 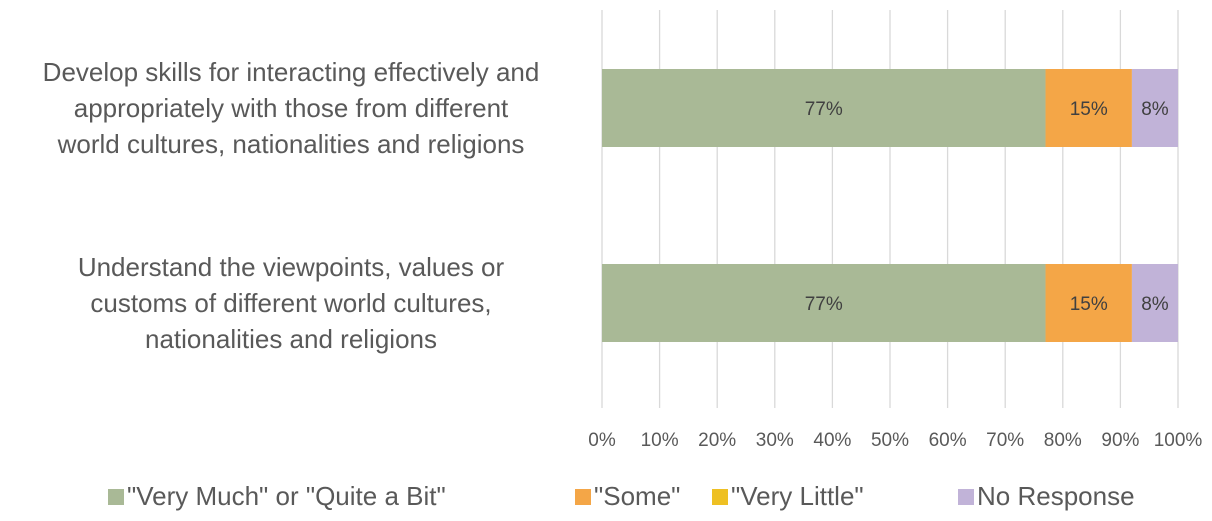 I want to click on x-tick-label: 10%, so click(x=660, y=440).